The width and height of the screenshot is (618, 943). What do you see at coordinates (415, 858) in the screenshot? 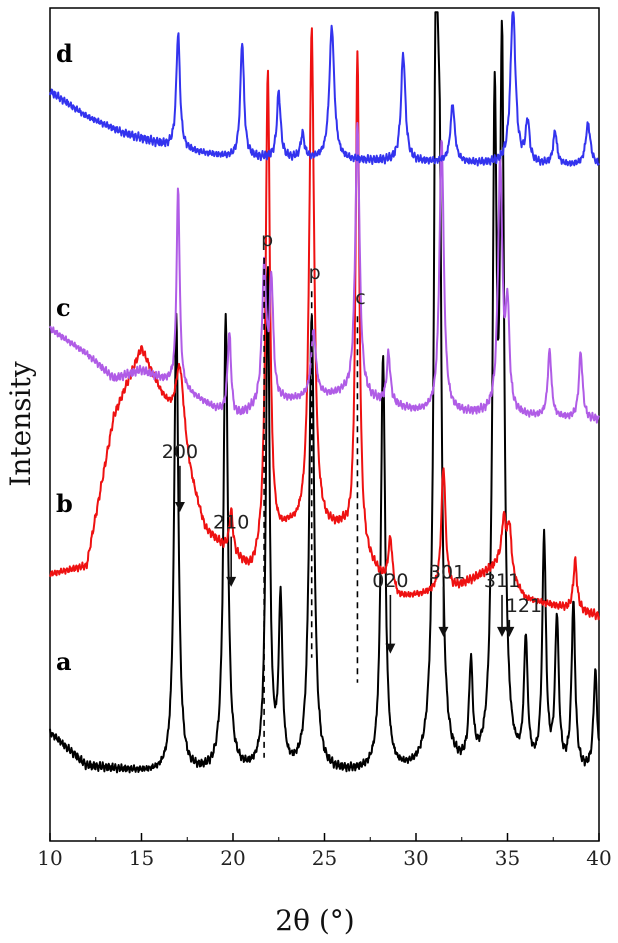
I see `x-tick-label: 30` at bounding box center [415, 858].